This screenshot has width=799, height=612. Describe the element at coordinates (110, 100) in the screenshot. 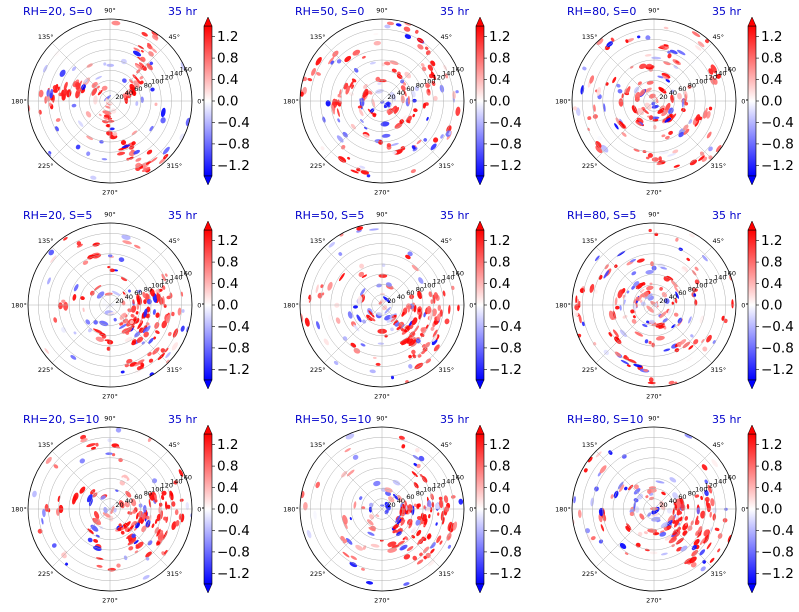

I see `field-layer` at that location.